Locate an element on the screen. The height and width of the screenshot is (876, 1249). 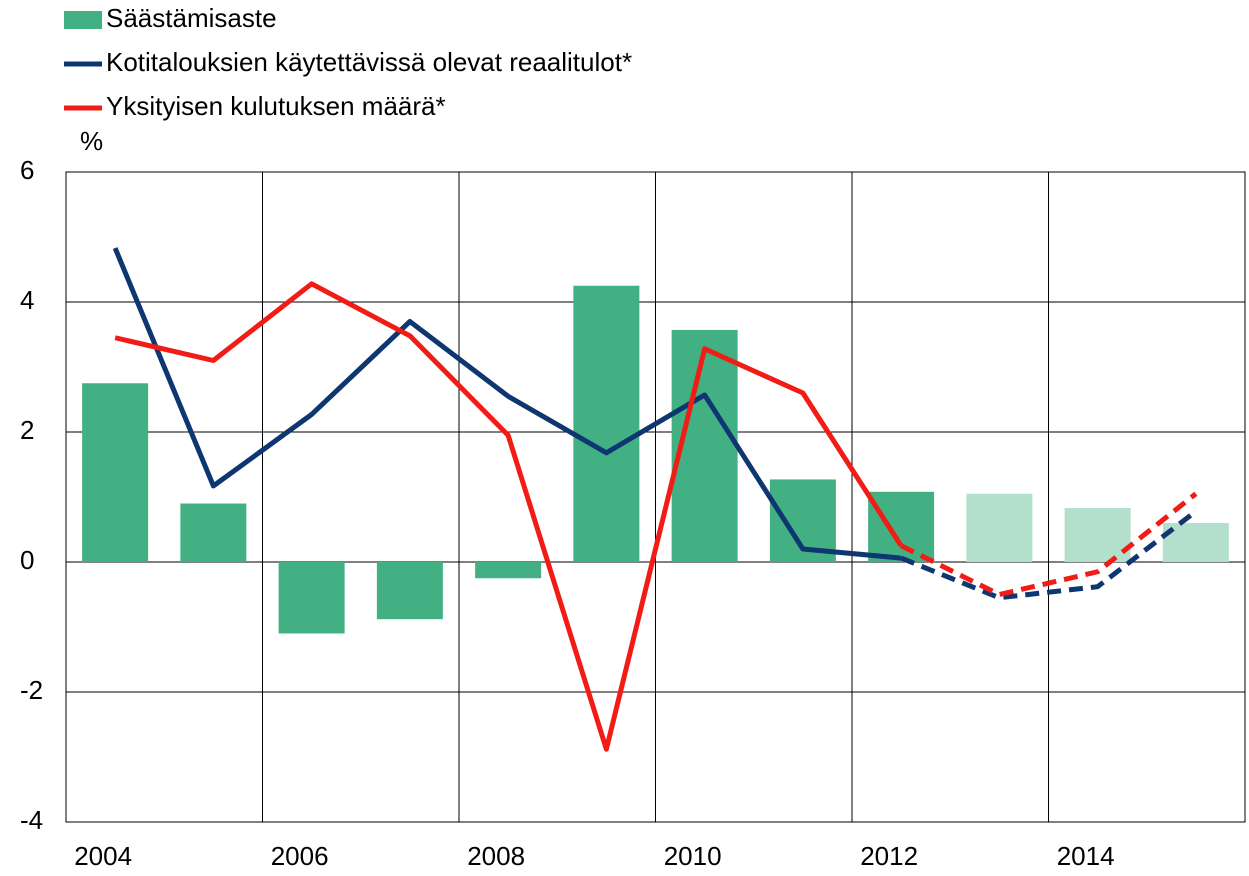
x-tick-label: 2014 is located at coordinates (1086, 856).